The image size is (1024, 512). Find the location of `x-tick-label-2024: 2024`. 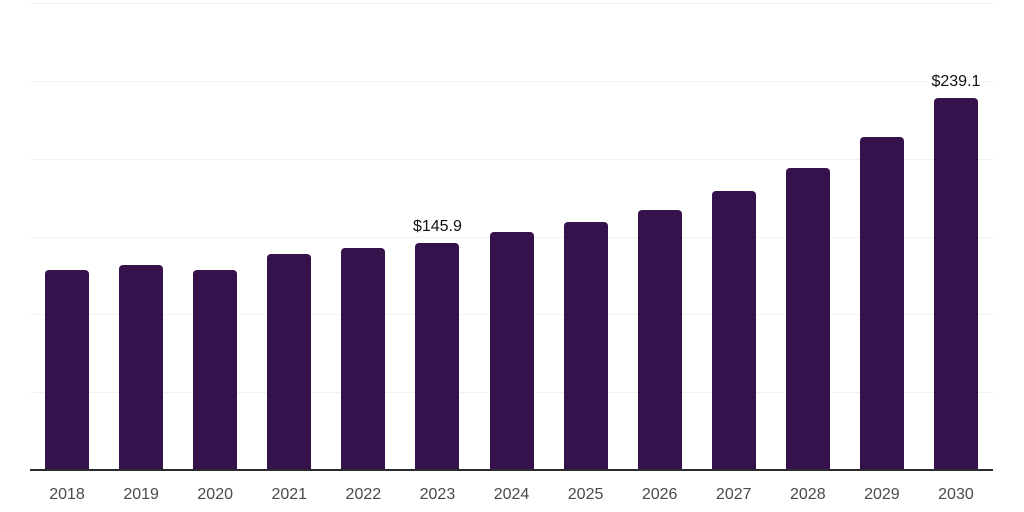

x-tick-label-2024: 2024 is located at coordinates (511, 494).